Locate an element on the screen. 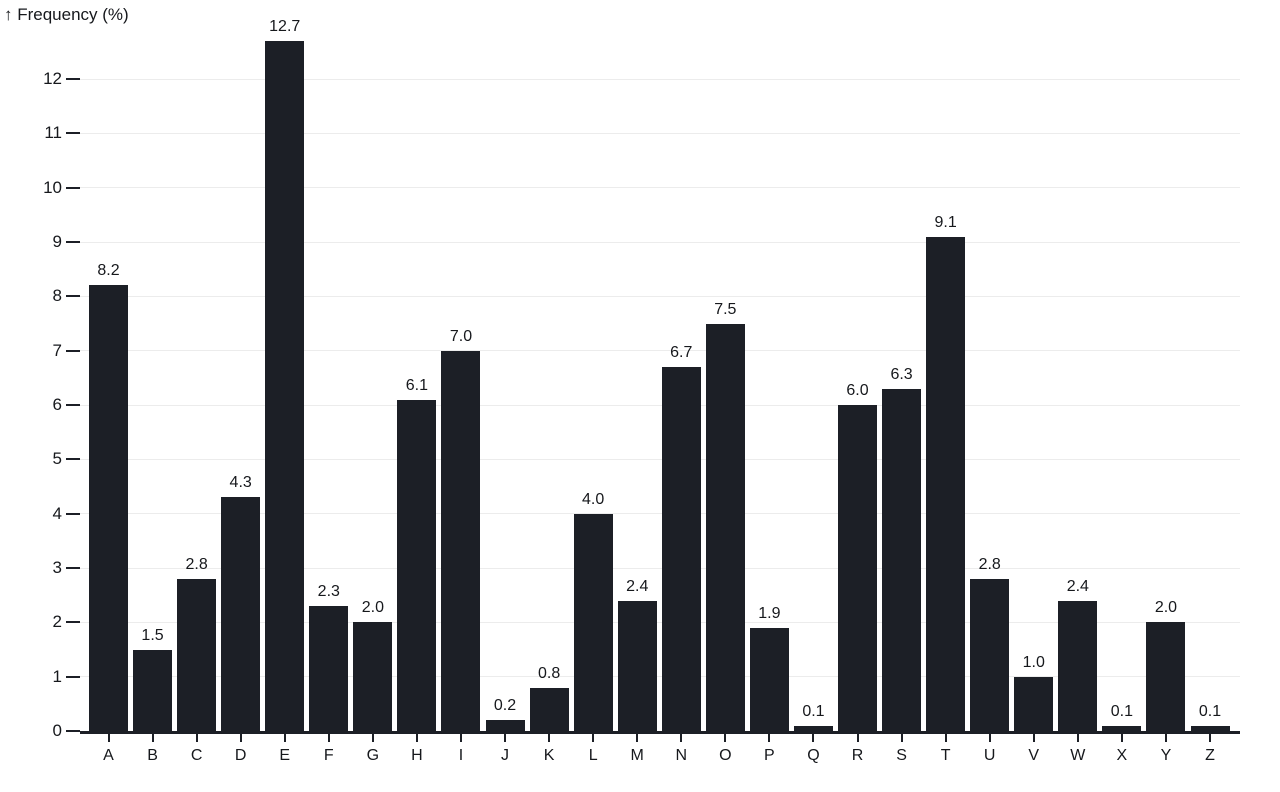  x-axis-tick-Y is located at coordinates (1165, 737).